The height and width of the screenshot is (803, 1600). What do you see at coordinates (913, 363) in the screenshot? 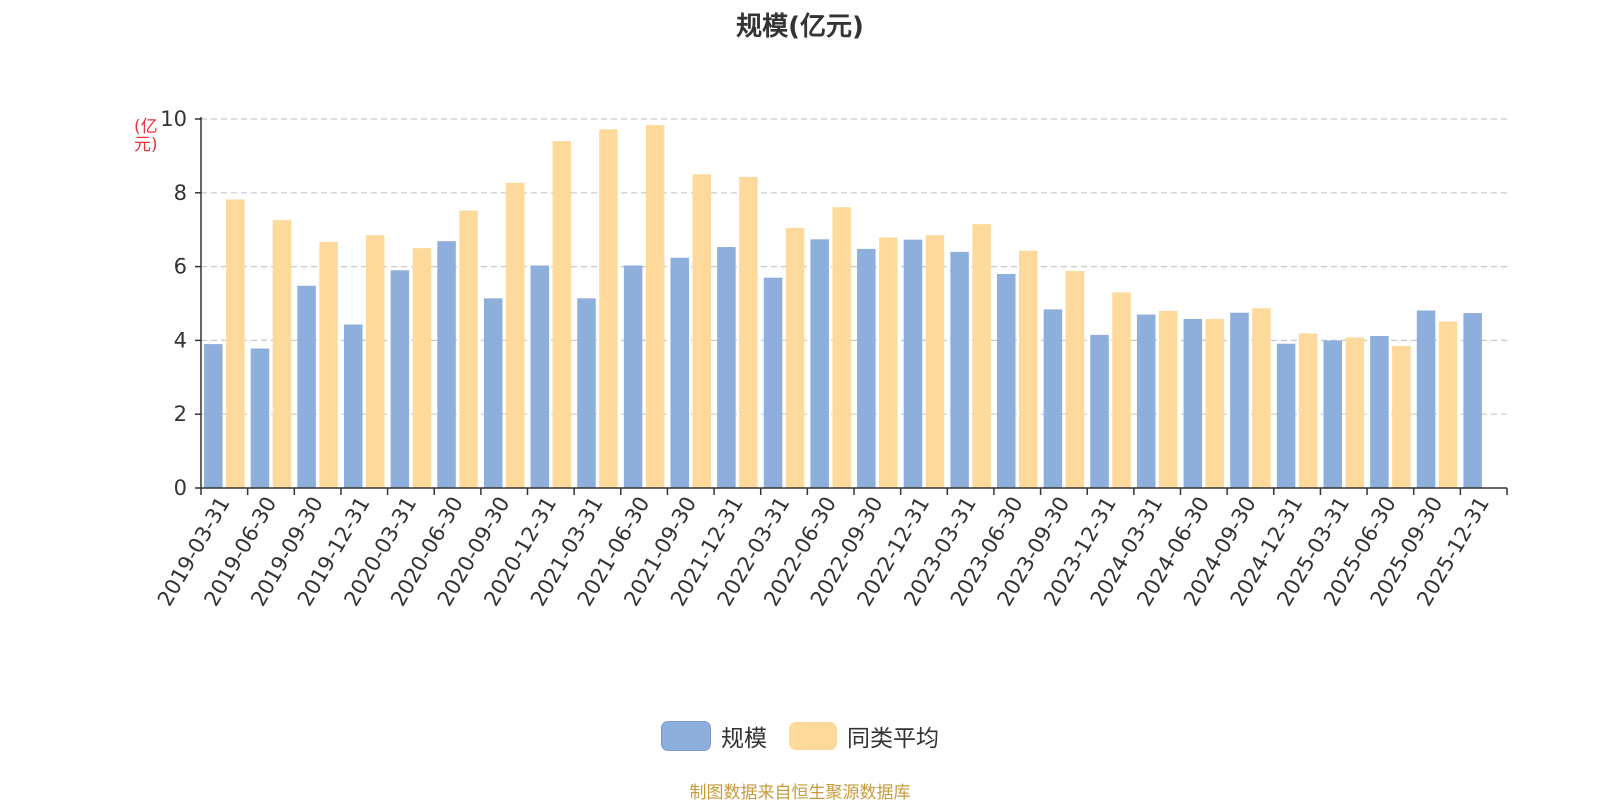
I see `bar-scale: 2022-12-31 规模: 6.73` at bounding box center [913, 363].